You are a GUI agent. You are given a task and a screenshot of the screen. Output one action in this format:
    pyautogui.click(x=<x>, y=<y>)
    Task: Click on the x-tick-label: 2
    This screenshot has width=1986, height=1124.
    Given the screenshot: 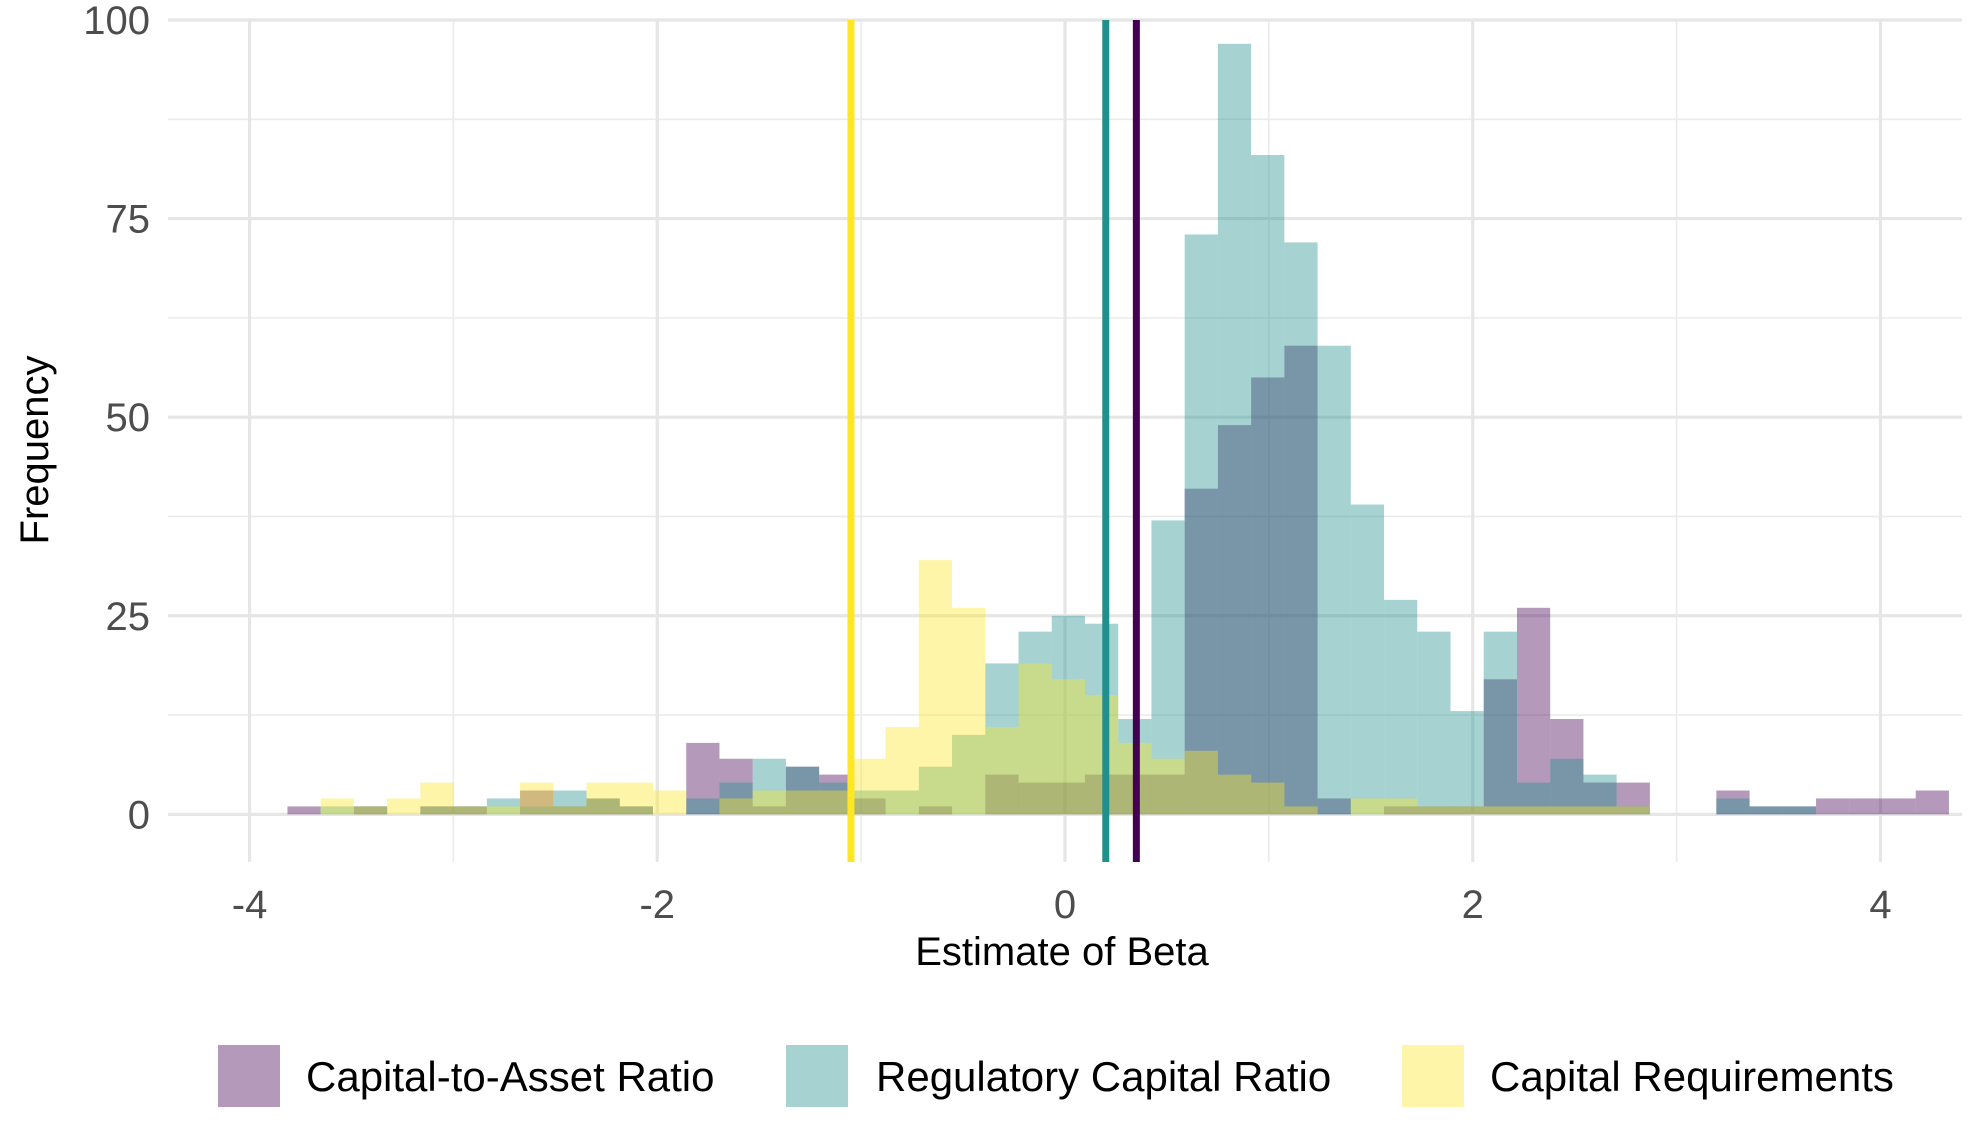 What is the action you would take?
    pyautogui.click(x=1473, y=905)
    